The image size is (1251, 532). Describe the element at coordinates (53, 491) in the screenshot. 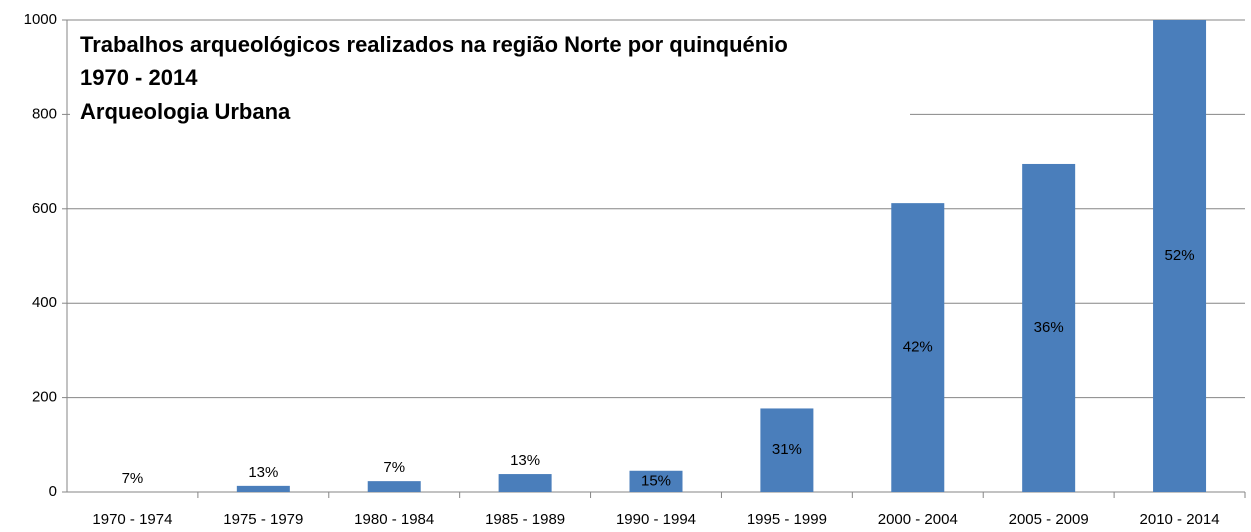

I see `y-tick-label: 0` at that location.